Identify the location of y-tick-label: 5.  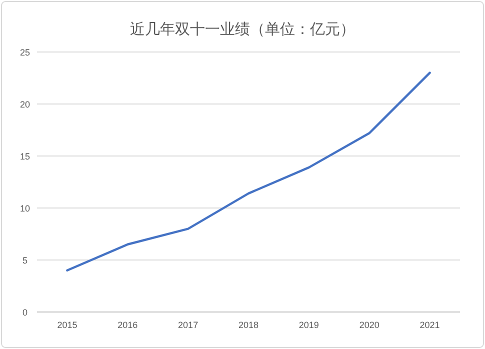
(25, 261).